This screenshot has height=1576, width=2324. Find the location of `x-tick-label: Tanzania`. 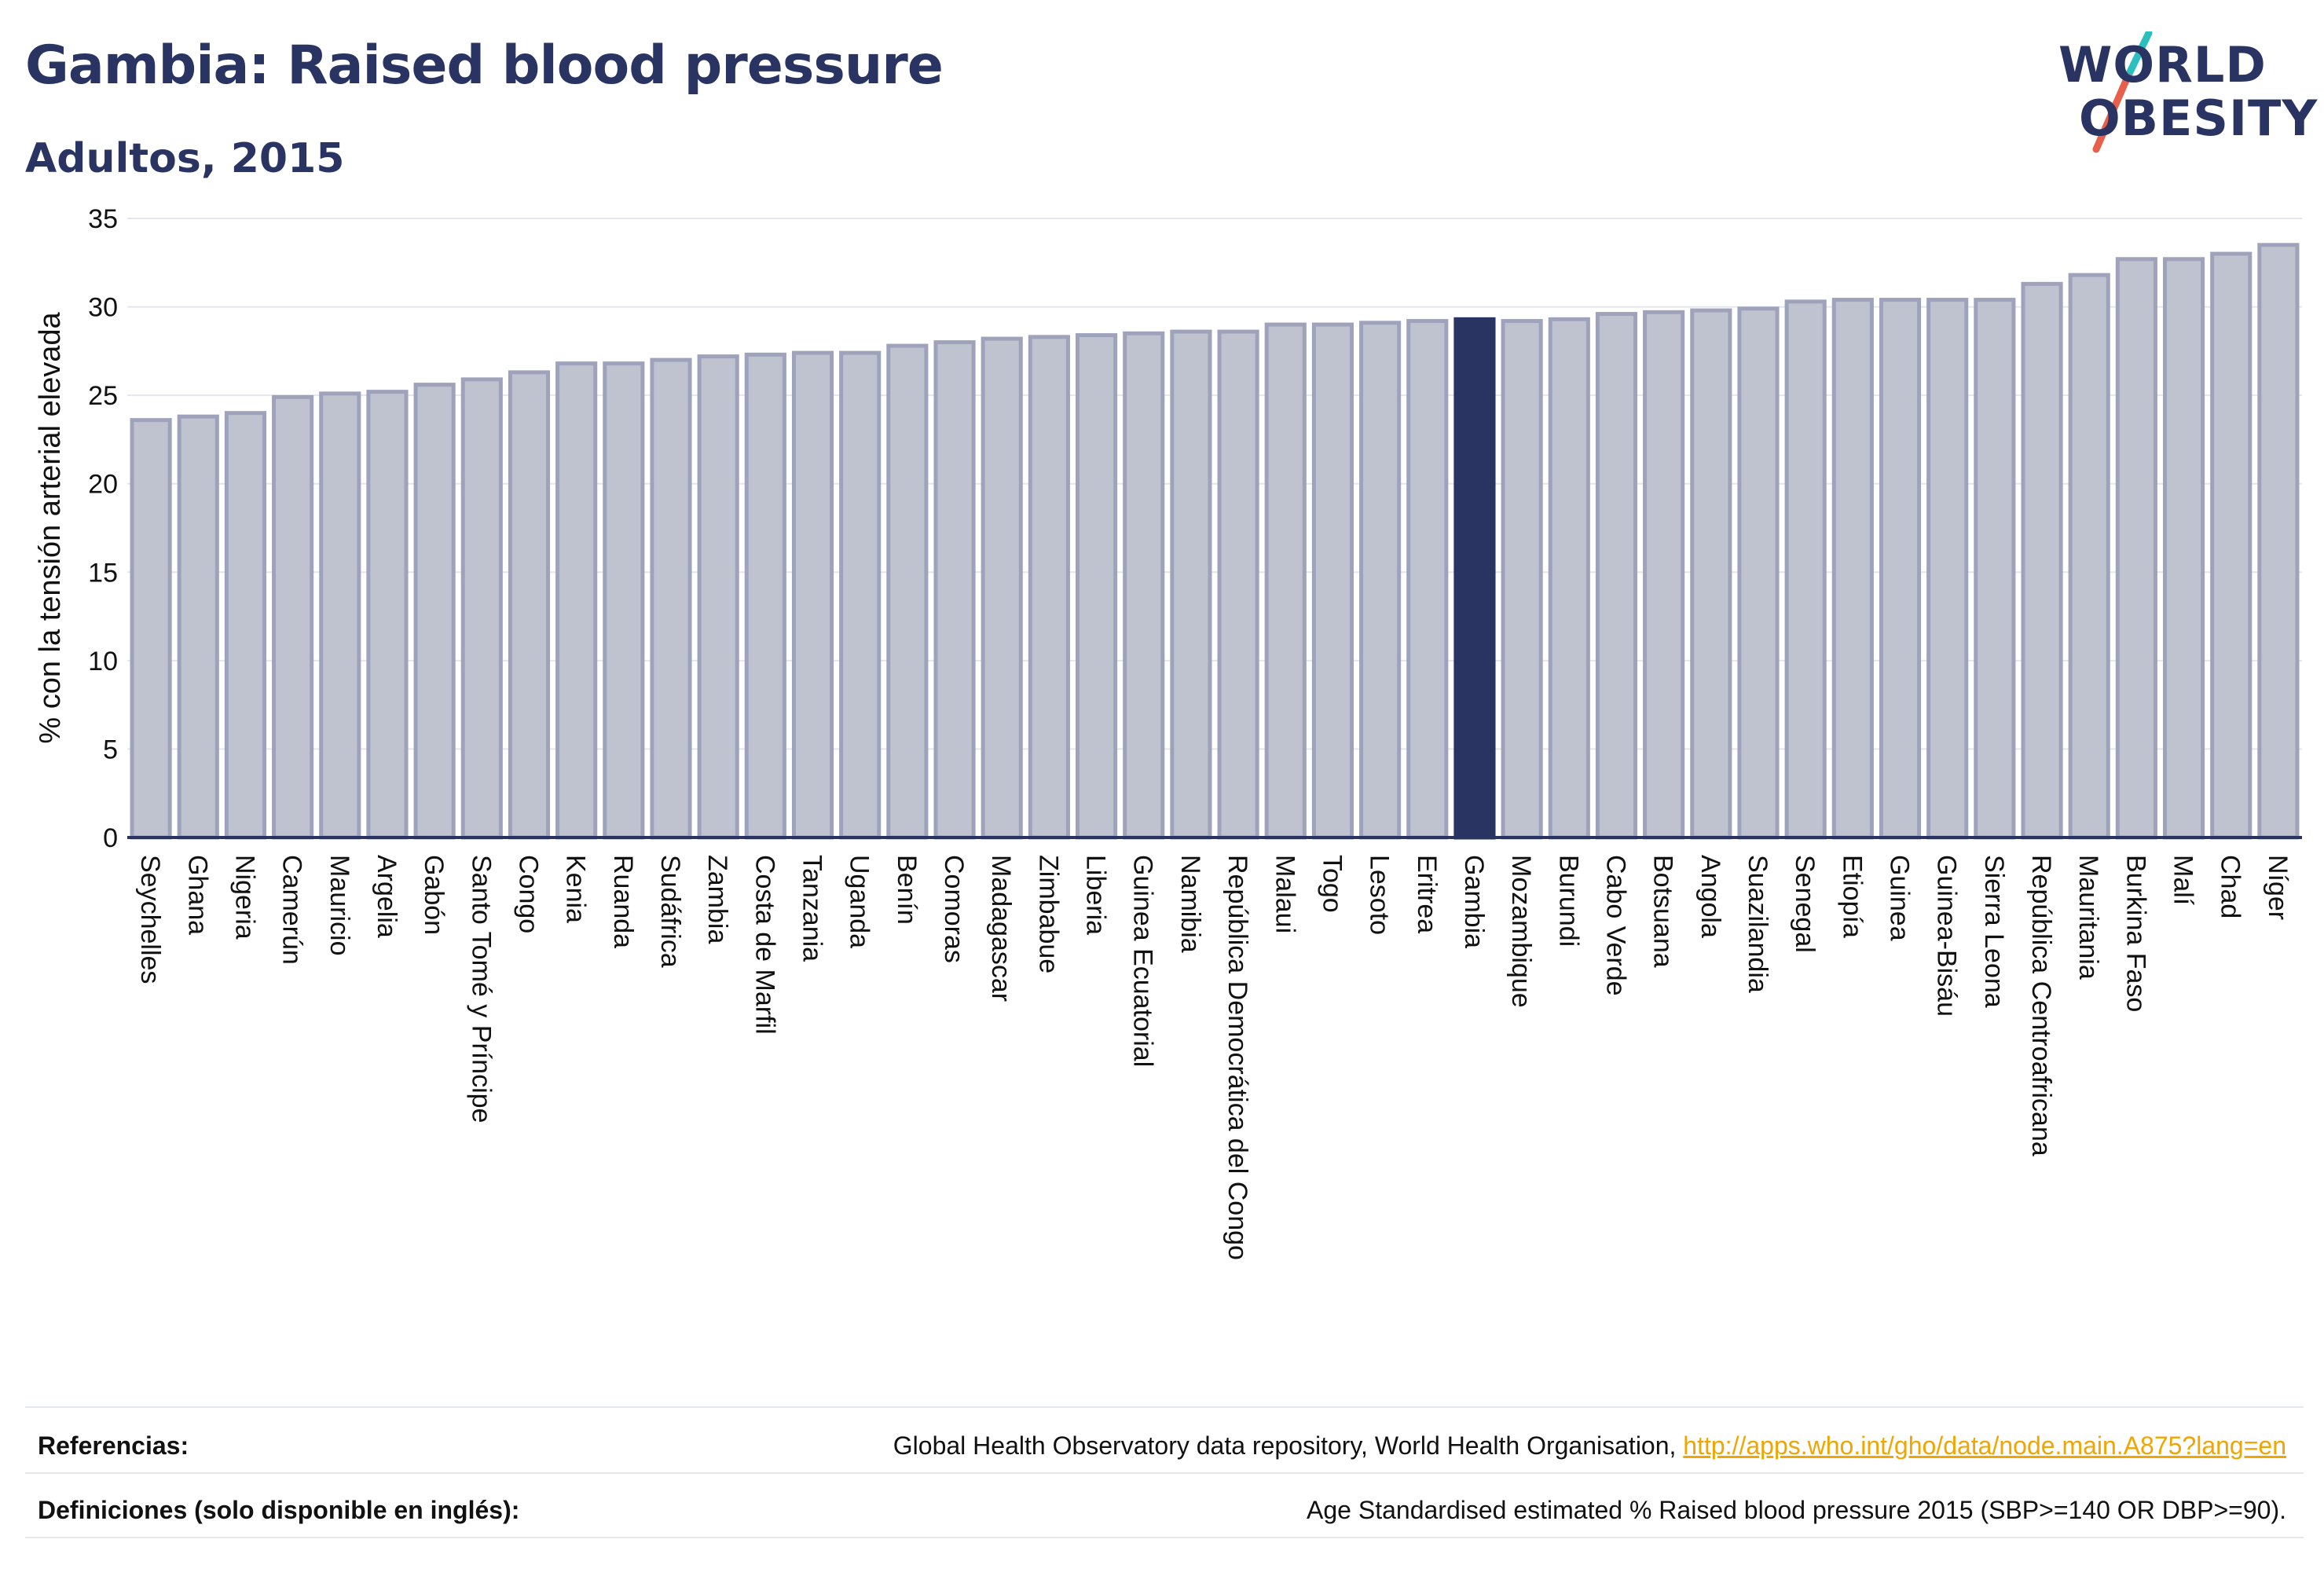

x-tick-label: Tanzania is located at coordinates (812, 908).